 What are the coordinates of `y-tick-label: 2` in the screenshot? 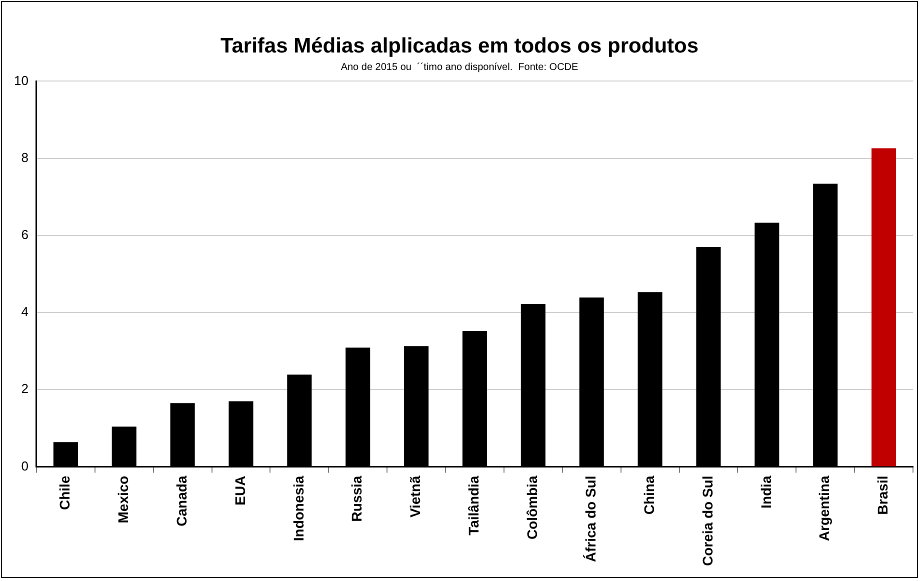 It's located at (24, 388).